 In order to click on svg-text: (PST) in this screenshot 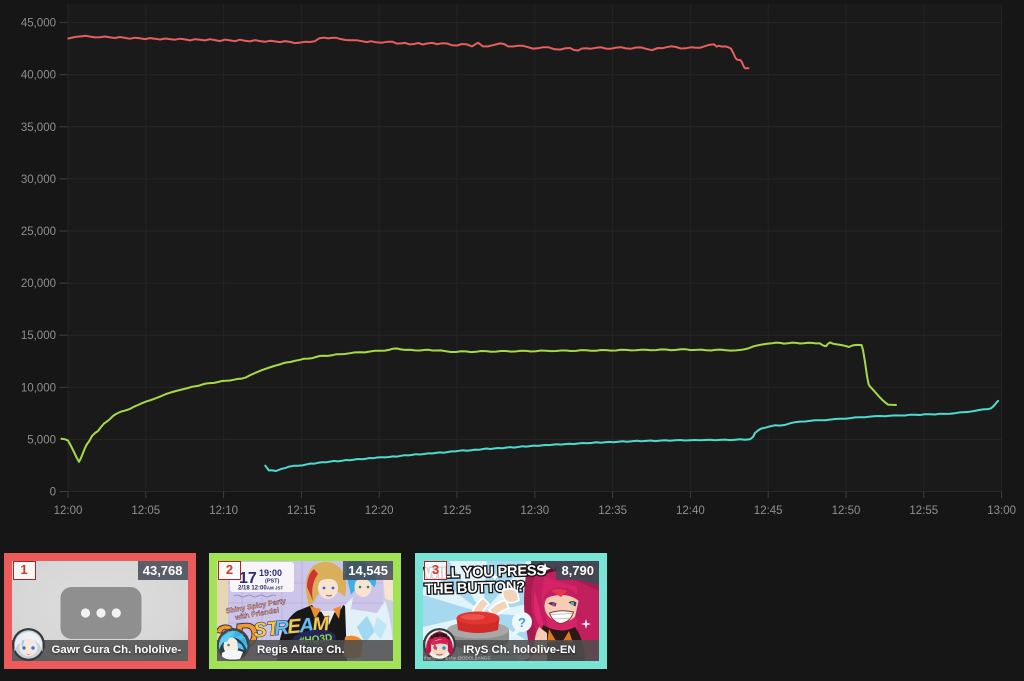, I will do `click(272, 582)`.